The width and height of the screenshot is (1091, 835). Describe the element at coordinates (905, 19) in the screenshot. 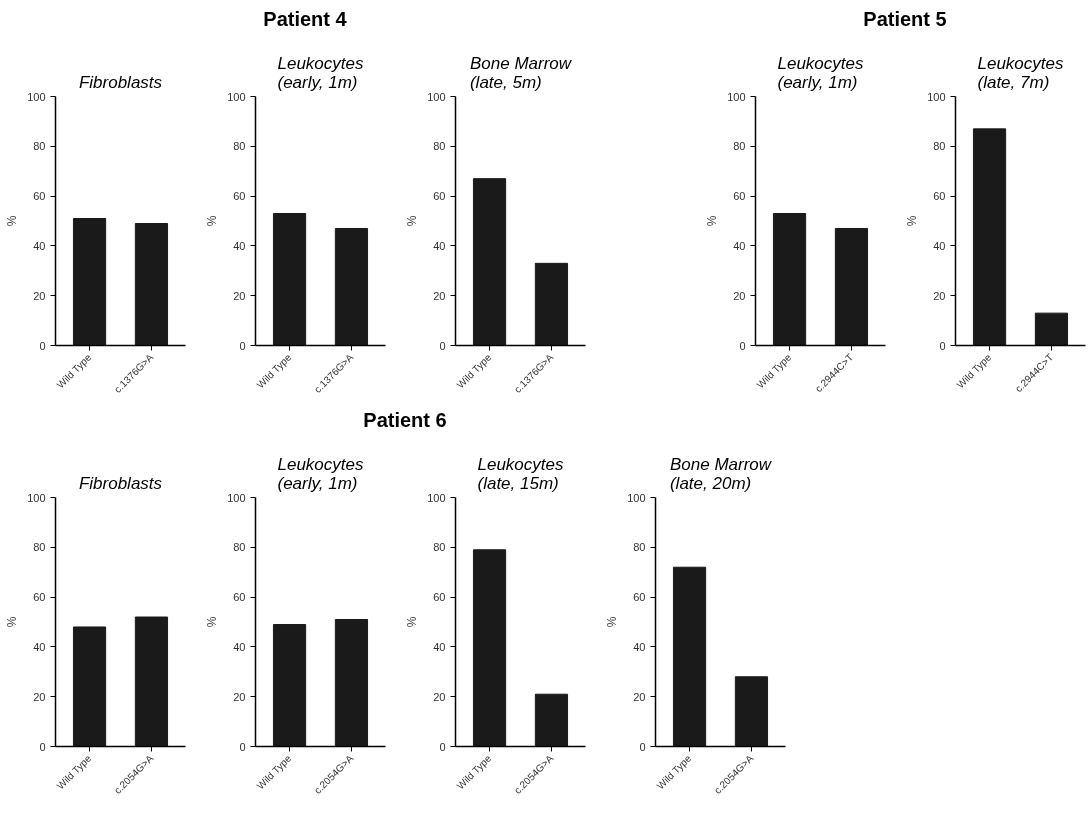

I see `text: Patient 5` at that location.